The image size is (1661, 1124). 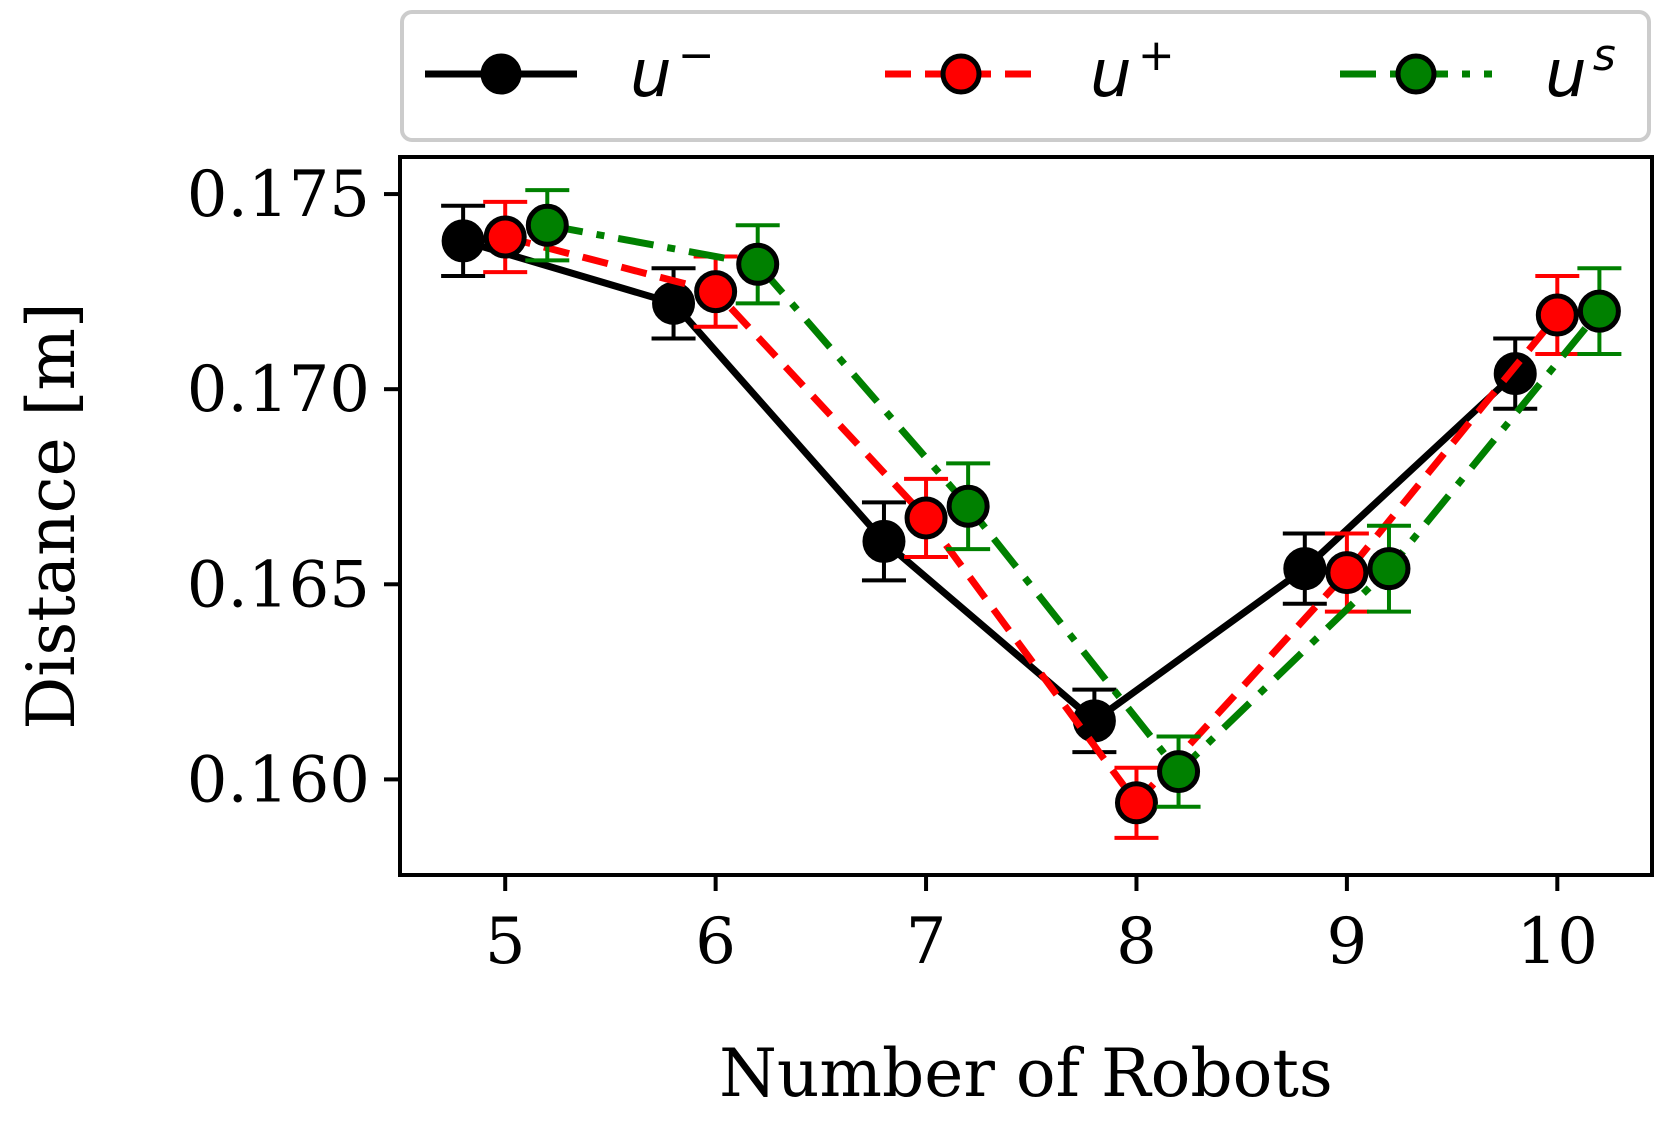 What do you see at coordinates (278, 390) in the screenshot?
I see `y-tick-label: 0.170` at bounding box center [278, 390].